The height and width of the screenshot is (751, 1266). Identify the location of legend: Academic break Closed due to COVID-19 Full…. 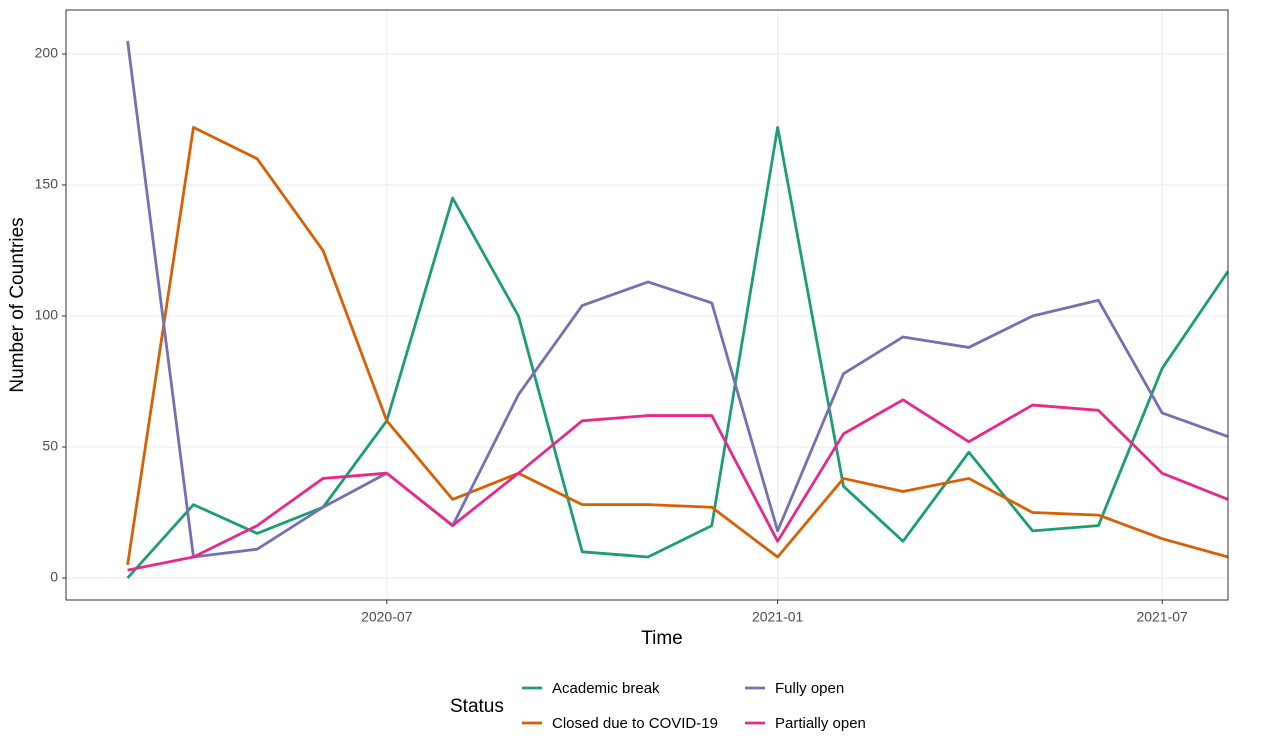
(694, 706).